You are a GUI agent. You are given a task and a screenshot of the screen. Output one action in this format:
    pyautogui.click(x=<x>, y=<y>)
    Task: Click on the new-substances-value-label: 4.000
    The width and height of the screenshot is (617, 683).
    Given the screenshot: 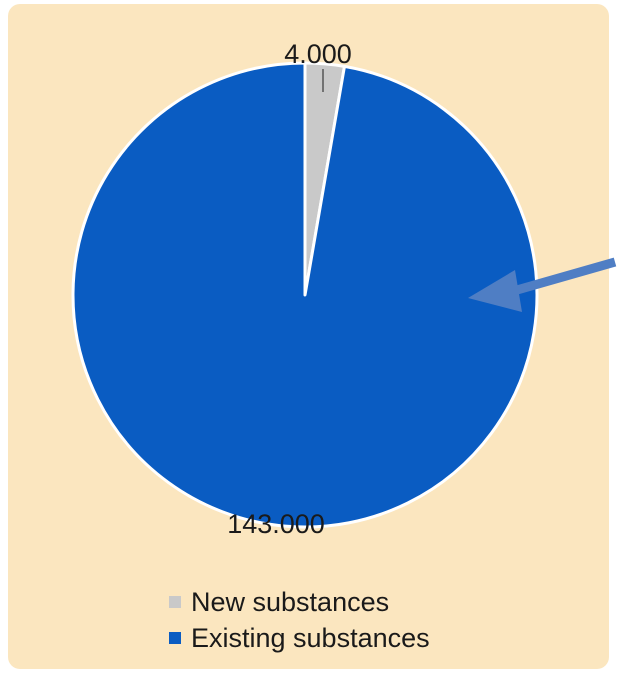 What is the action you would take?
    pyautogui.click(x=318, y=54)
    